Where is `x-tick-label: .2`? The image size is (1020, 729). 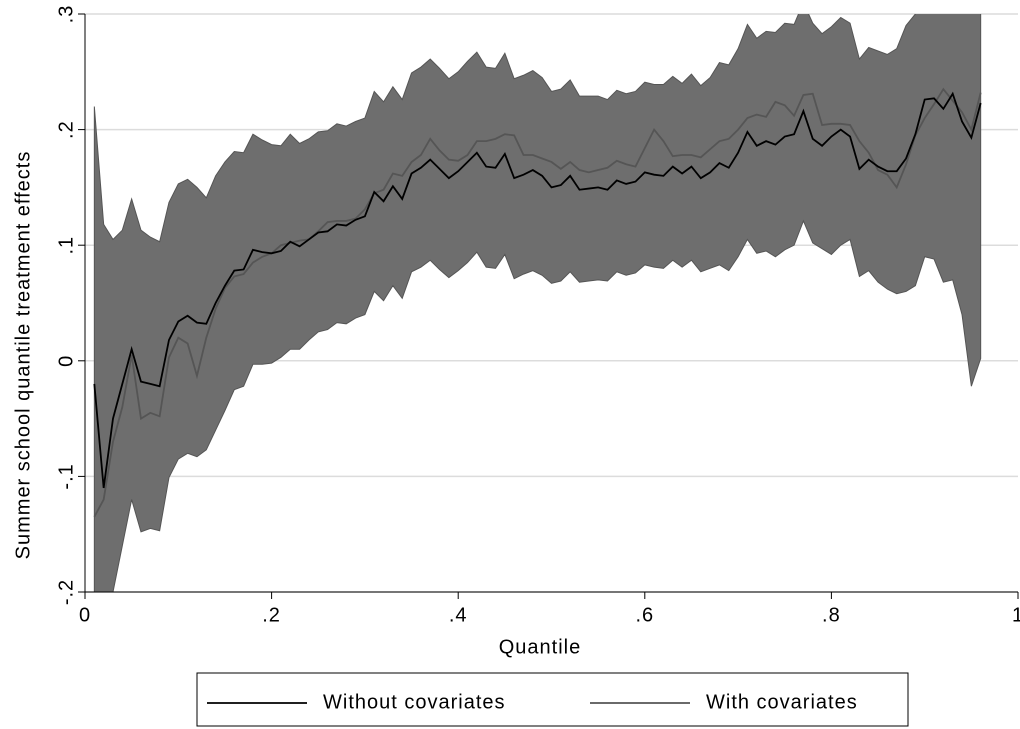 x-tick-label: .2 is located at coordinates (271, 615).